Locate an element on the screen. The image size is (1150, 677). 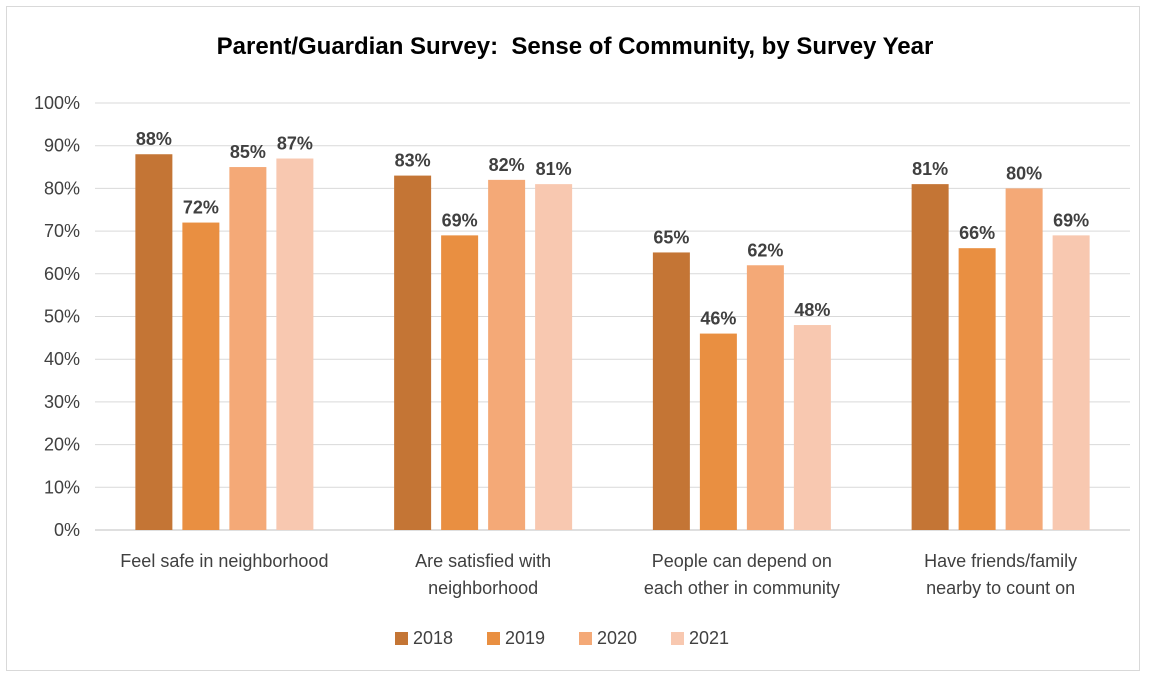
y-tick-label: 90% is located at coordinates (62, 146).